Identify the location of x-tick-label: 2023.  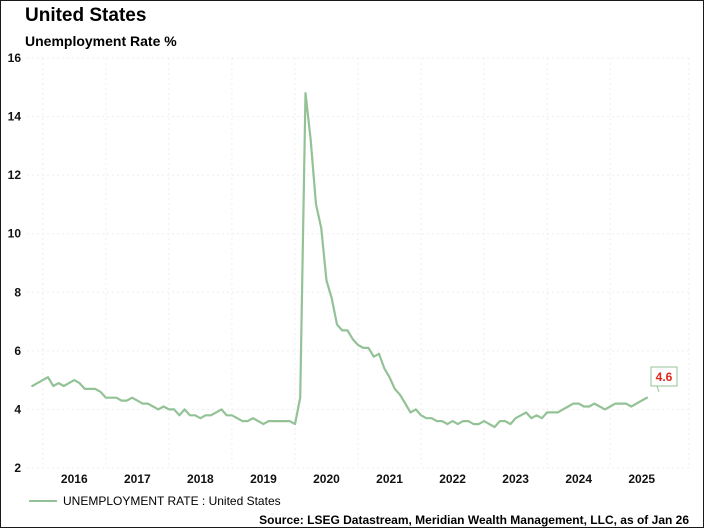
(515, 479).